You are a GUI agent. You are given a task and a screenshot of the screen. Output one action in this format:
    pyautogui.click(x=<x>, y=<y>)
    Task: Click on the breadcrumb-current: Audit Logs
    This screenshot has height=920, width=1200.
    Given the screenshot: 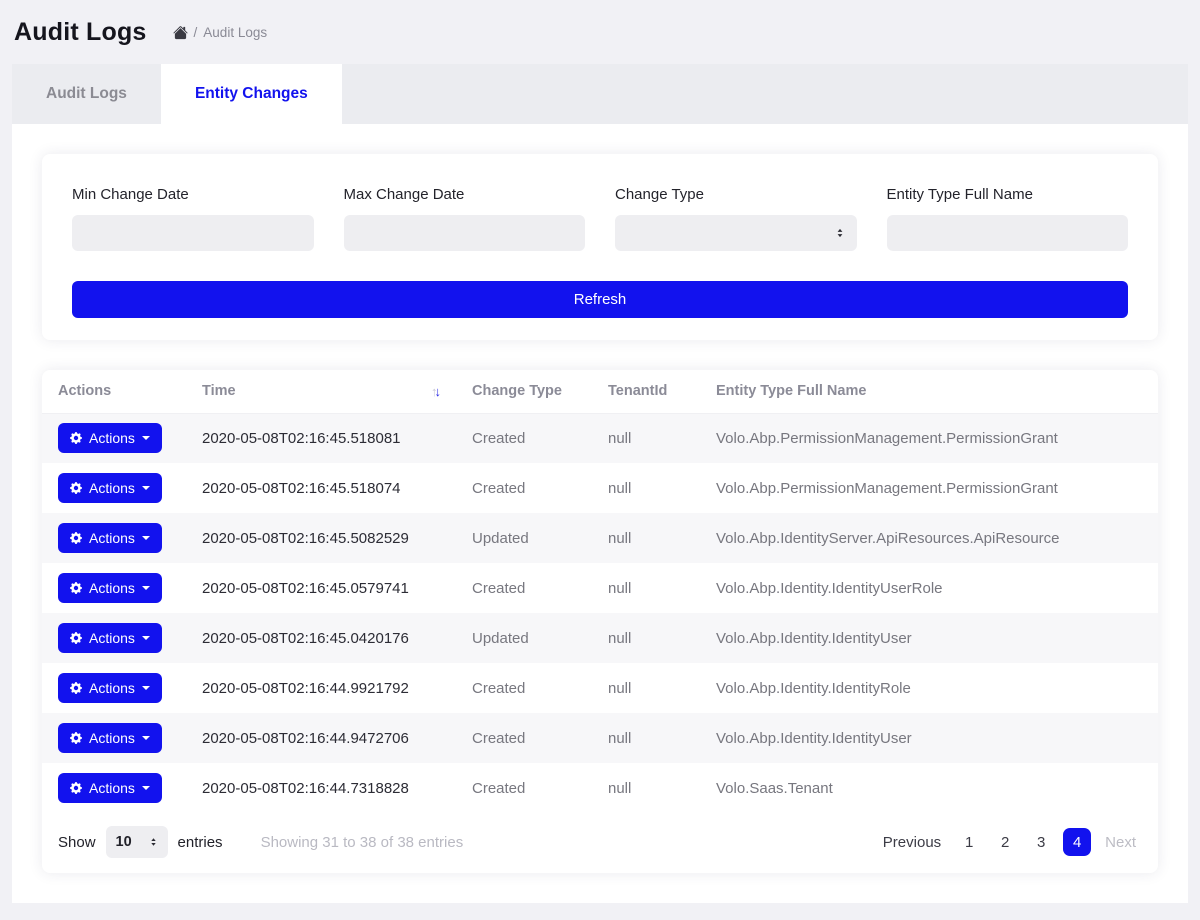 What is the action you would take?
    pyautogui.click(x=235, y=32)
    